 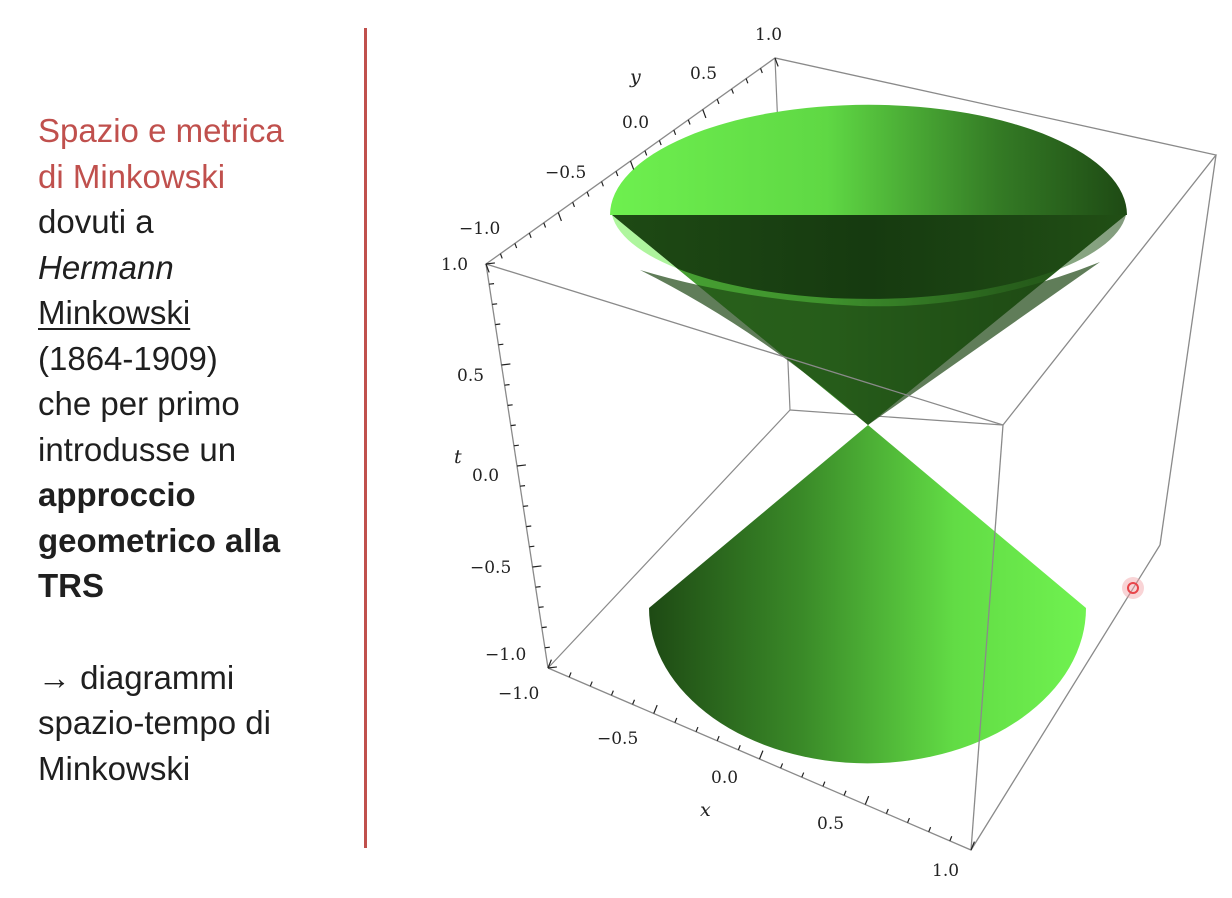 I want to click on title-line-1: Spazio e metrica, so click(x=161, y=130).